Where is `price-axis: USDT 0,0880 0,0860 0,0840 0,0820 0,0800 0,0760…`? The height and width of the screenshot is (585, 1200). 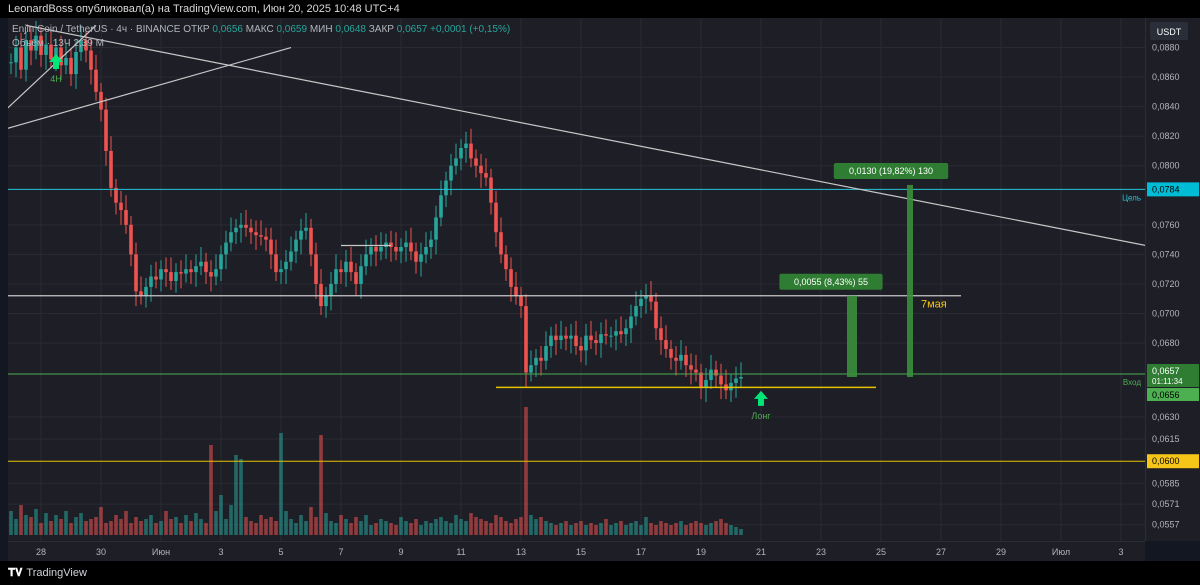
price-axis: USDT 0,0880 0,0860 0,0840 0,0820 0,0800 0,0760… is located at coordinates (1172, 279).